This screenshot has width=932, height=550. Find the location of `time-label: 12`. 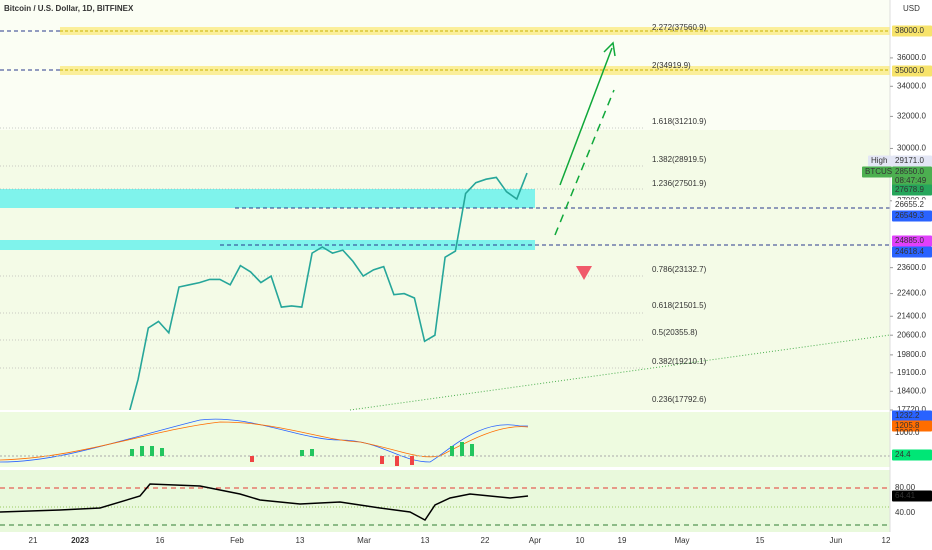

time-label: 12 is located at coordinates (886, 540).